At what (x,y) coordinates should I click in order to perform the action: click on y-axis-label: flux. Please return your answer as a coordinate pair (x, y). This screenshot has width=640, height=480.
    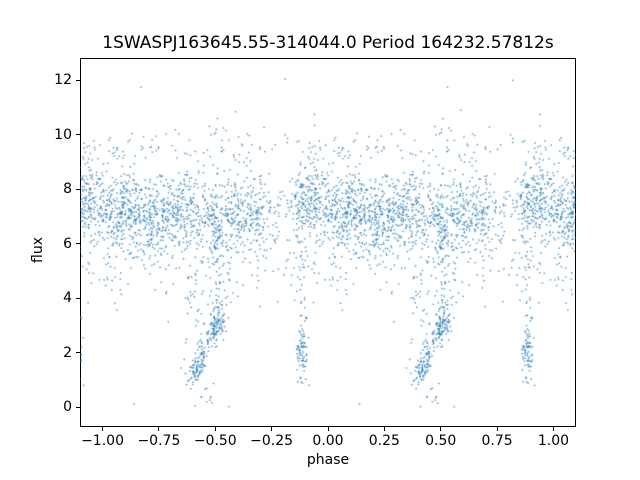
    Looking at the image, I should click on (38, 250).